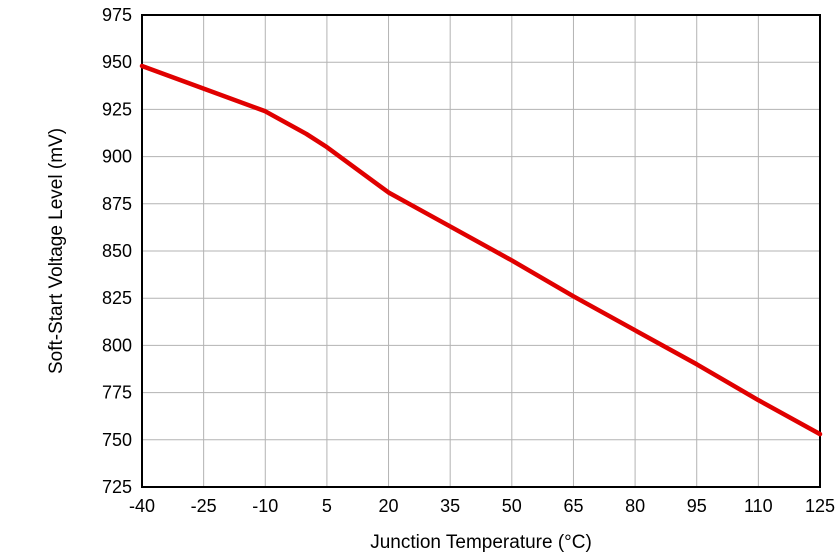 The height and width of the screenshot is (559, 839). Describe the element at coordinates (265, 506) in the screenshot. I see `x-tick-label: -10` at that location.